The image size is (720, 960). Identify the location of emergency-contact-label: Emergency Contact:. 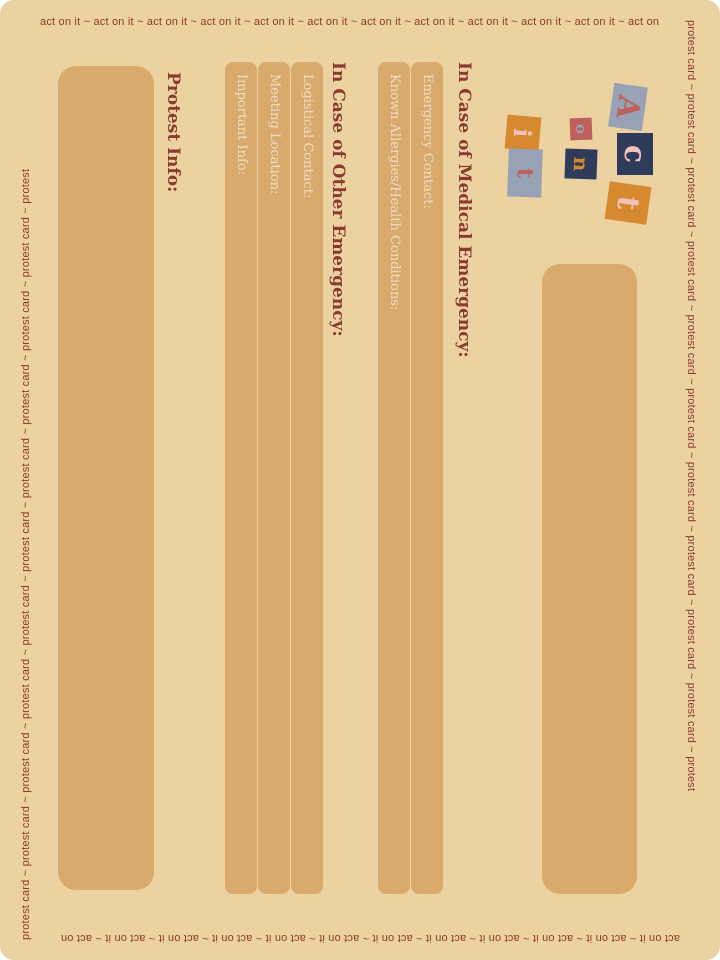
(427, 141).